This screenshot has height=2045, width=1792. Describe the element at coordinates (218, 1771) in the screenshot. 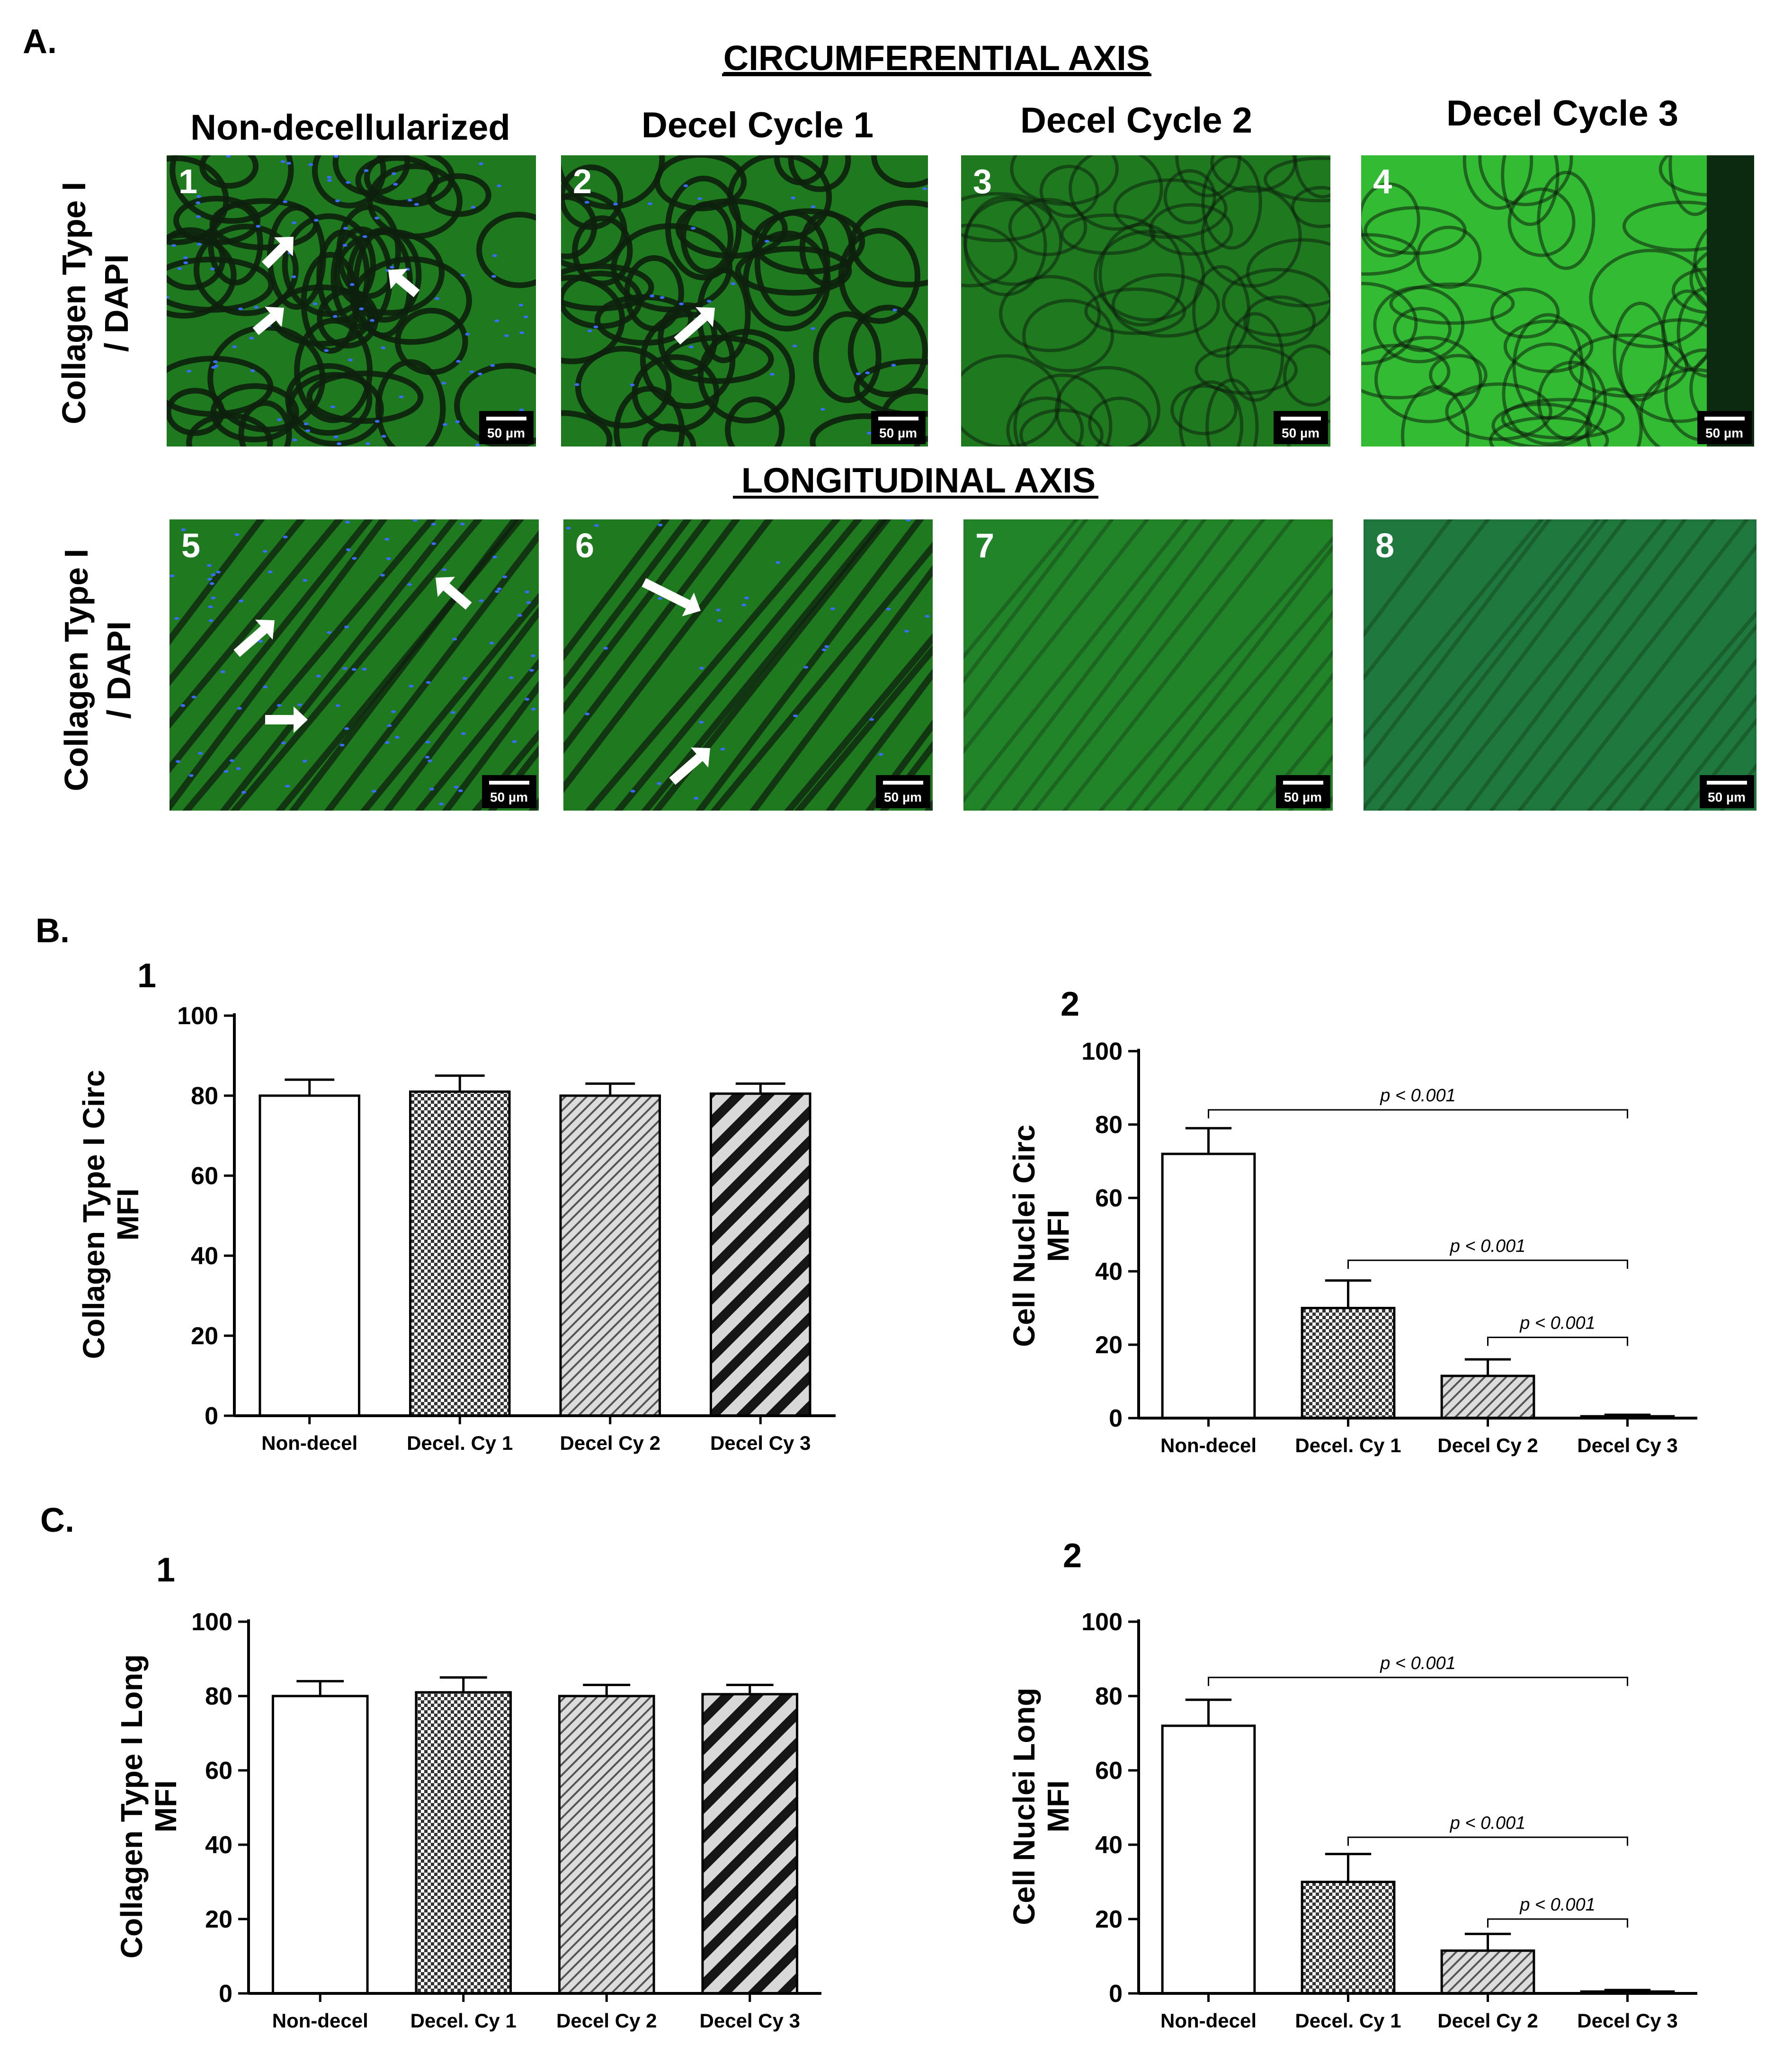

I see `y-tick-label: 60` at that location.